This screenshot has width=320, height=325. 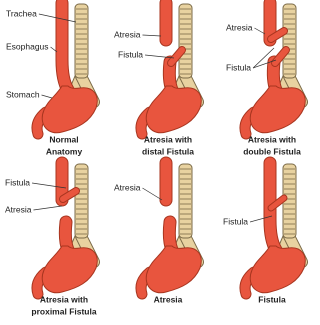 I want to click on caption: Atresia, so click(x=168, y=299).